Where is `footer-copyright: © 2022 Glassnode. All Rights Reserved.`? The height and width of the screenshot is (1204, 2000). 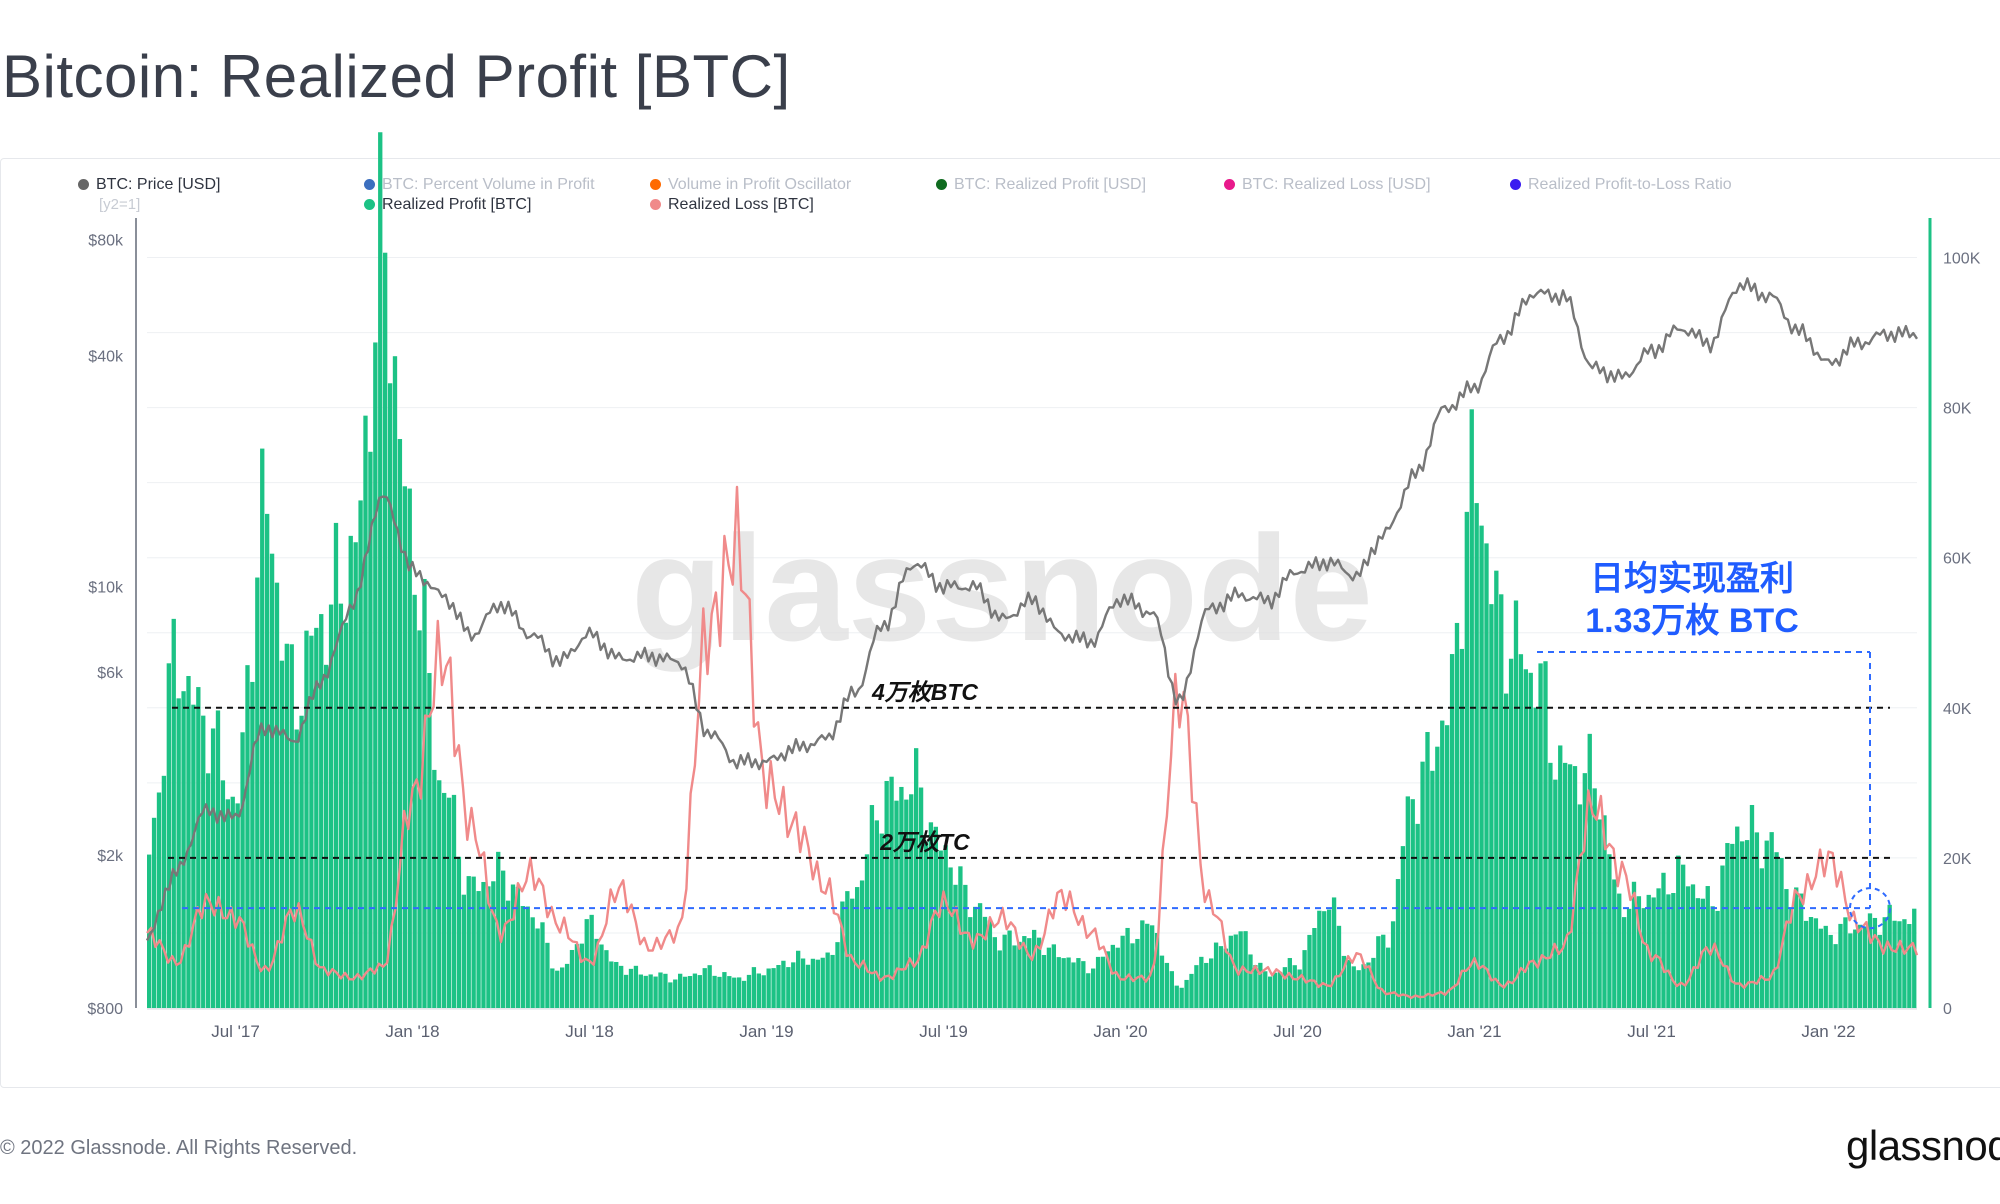 footer-copyright: © 2022 Glassnode. All Rights Reserved. is located at coordinates (179, 1148).